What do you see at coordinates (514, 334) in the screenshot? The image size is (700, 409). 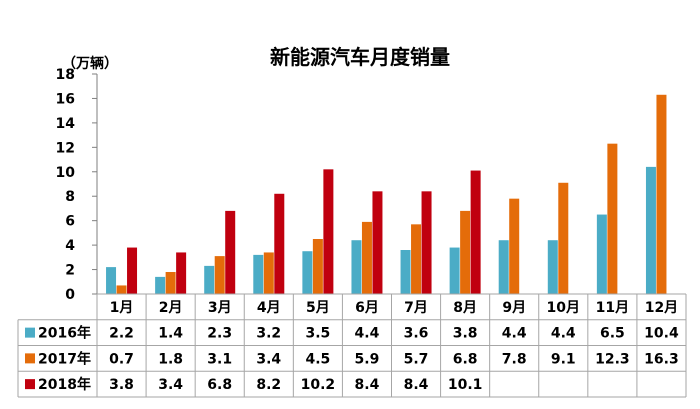 I see `data-label-1-9: 4.4` at bounding box center [514, 334].